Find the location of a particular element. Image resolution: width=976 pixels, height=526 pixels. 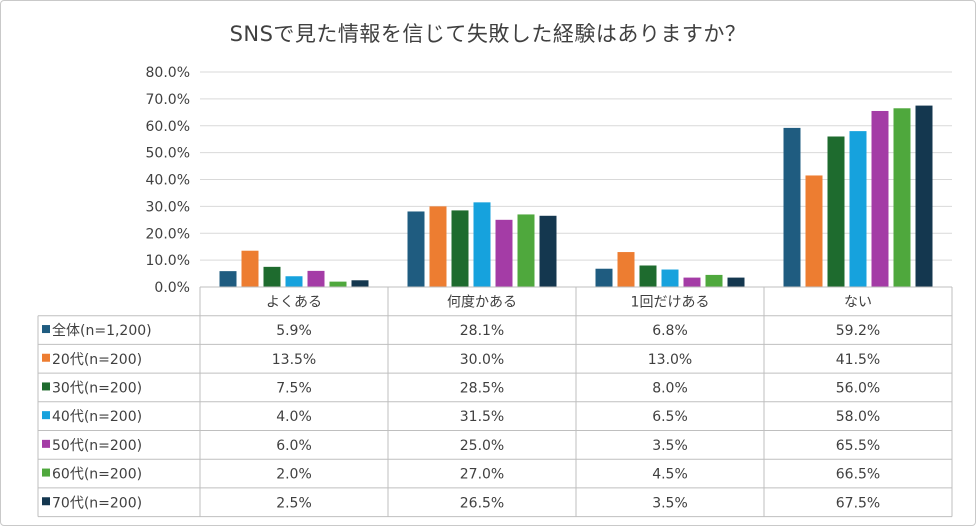

category-label: ない is located at coordinates (858, 302).